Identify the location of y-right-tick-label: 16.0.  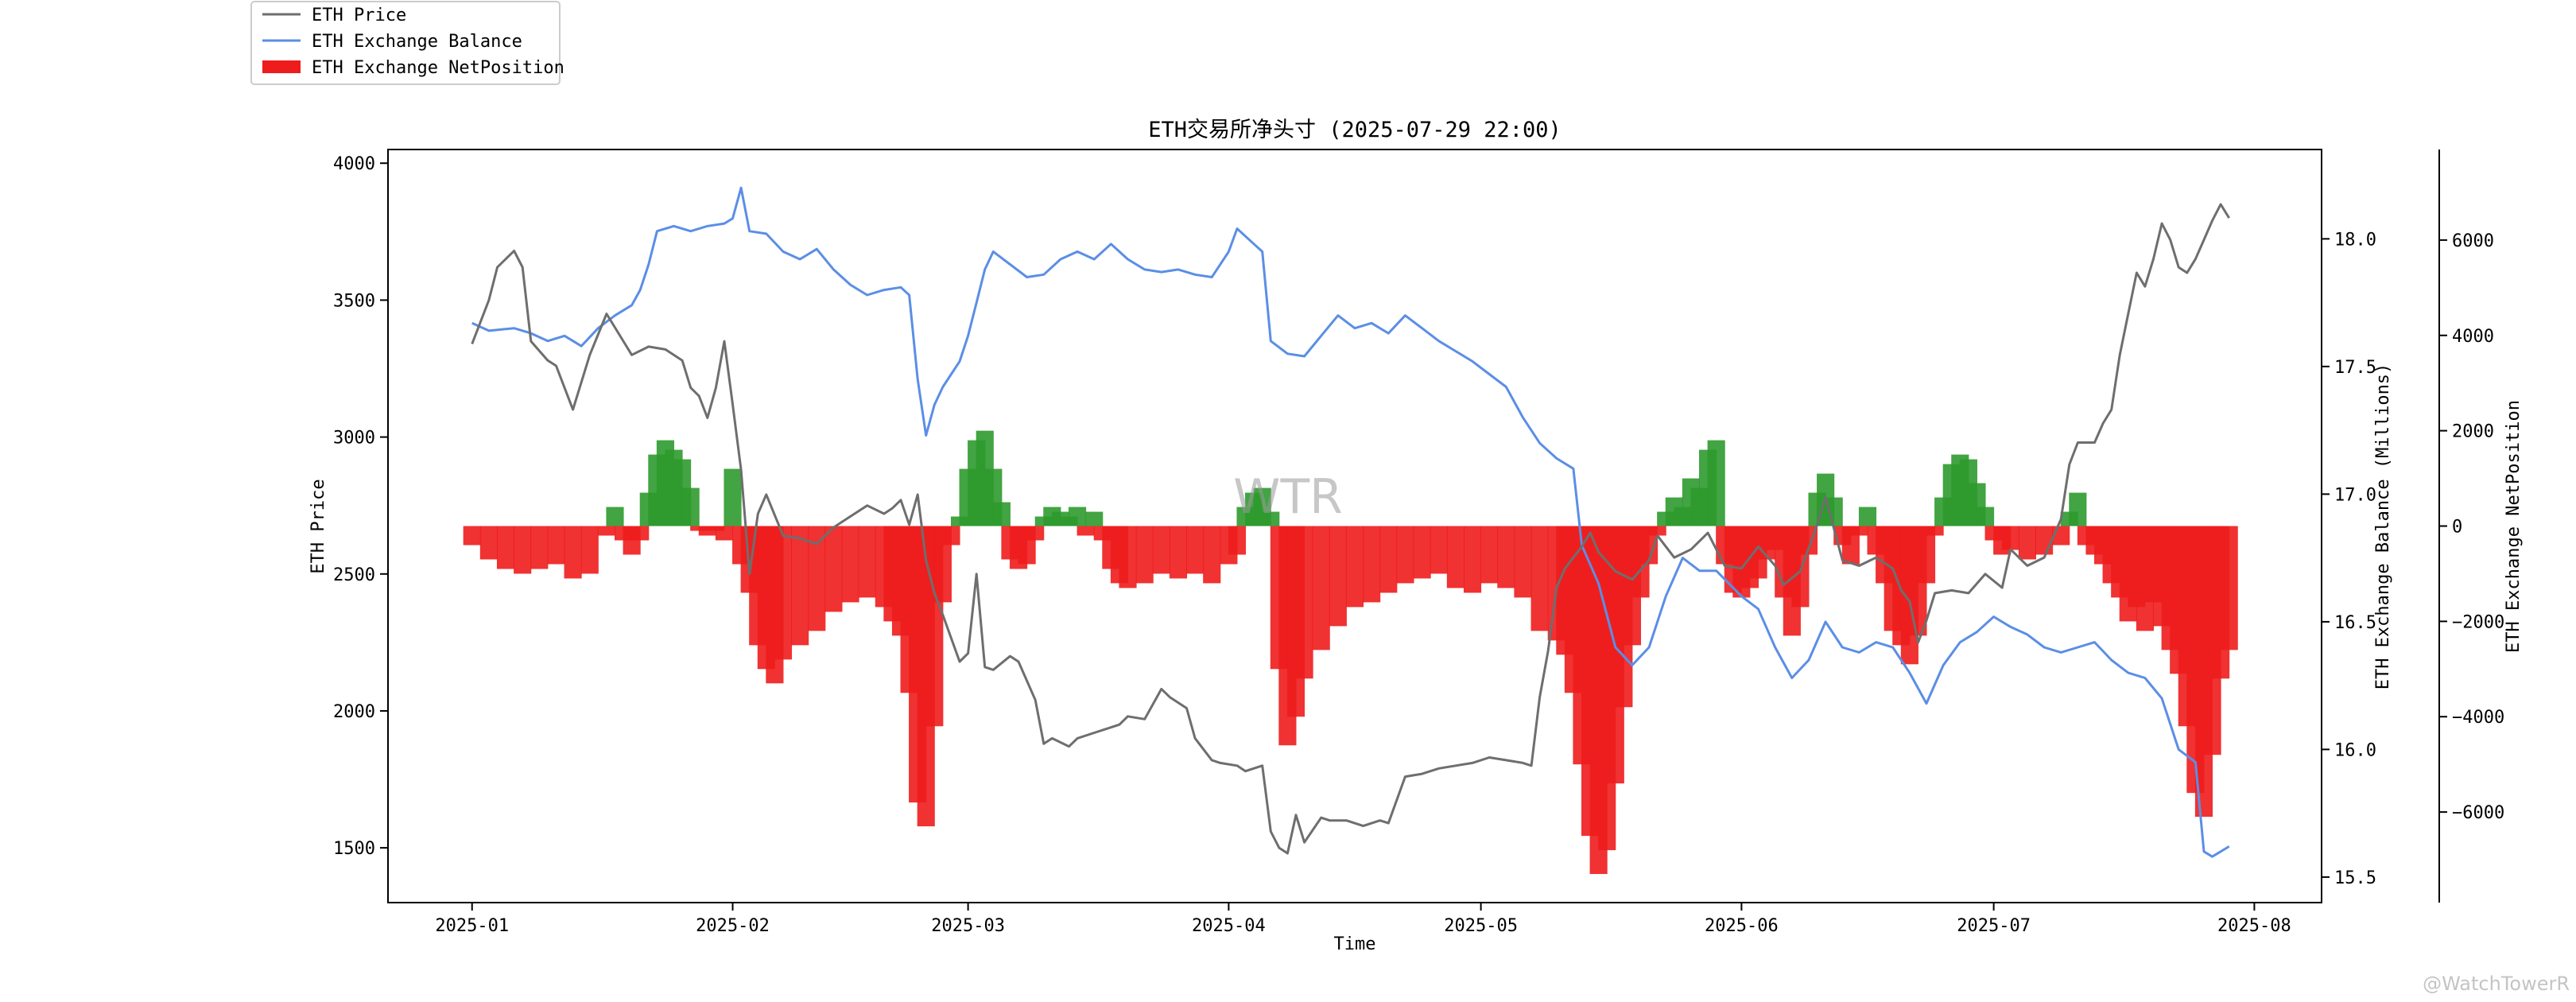
(2355, 750).